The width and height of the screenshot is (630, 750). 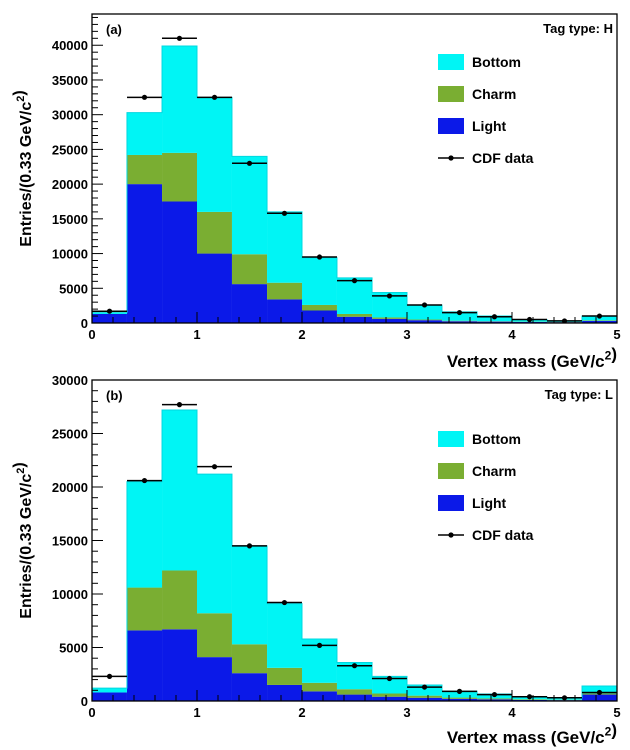 What do you see at coordinates (496, 62) in the screenshot?
I see `legend-label: Bottom` at bounding box center [496, 62].